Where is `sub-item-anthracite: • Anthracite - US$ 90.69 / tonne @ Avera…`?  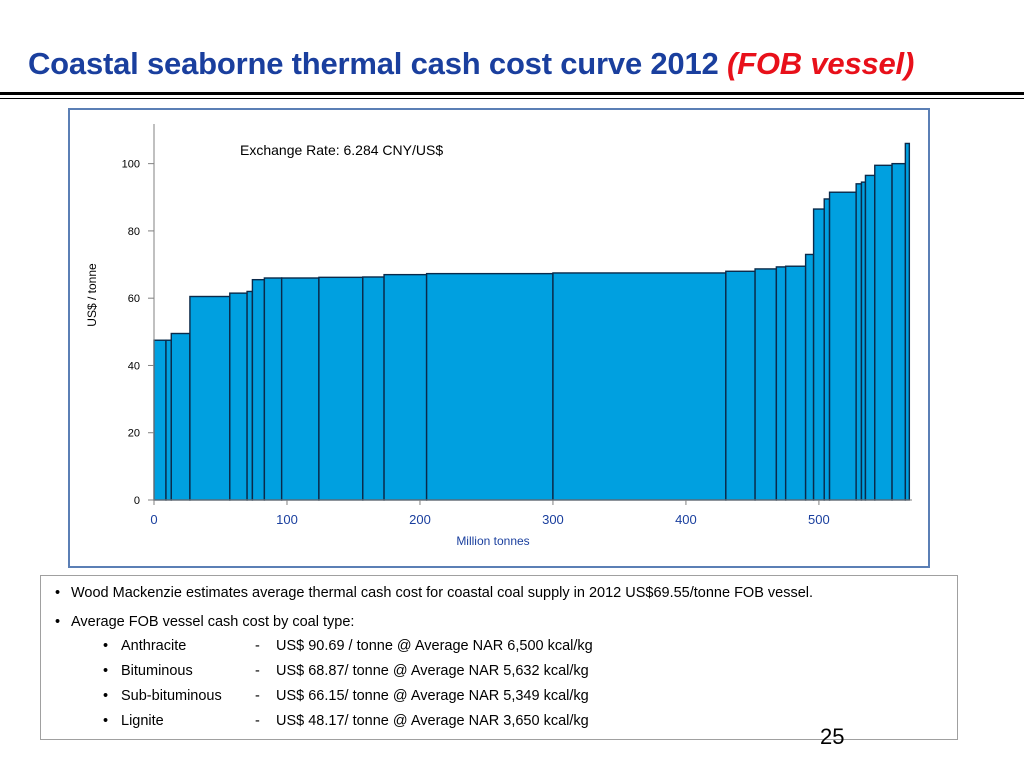 sub-item-anthracite: • Anthracite - US$ 90.69 / tonne @ Avera… is located at coordinates (453, 648).